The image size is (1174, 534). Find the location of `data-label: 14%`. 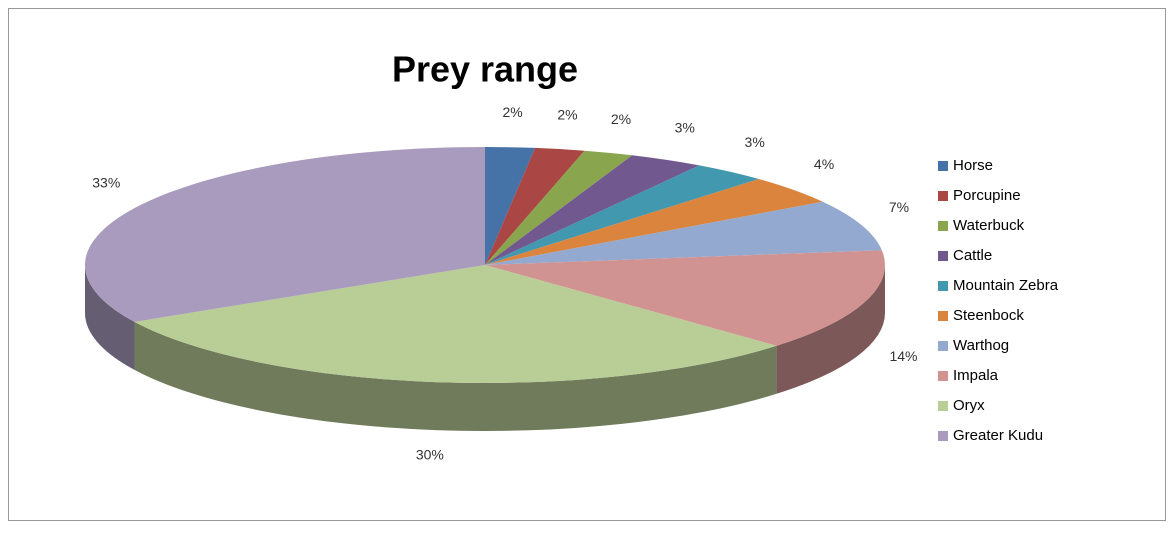

data-label: 14% is located at coordinates (903, 356).